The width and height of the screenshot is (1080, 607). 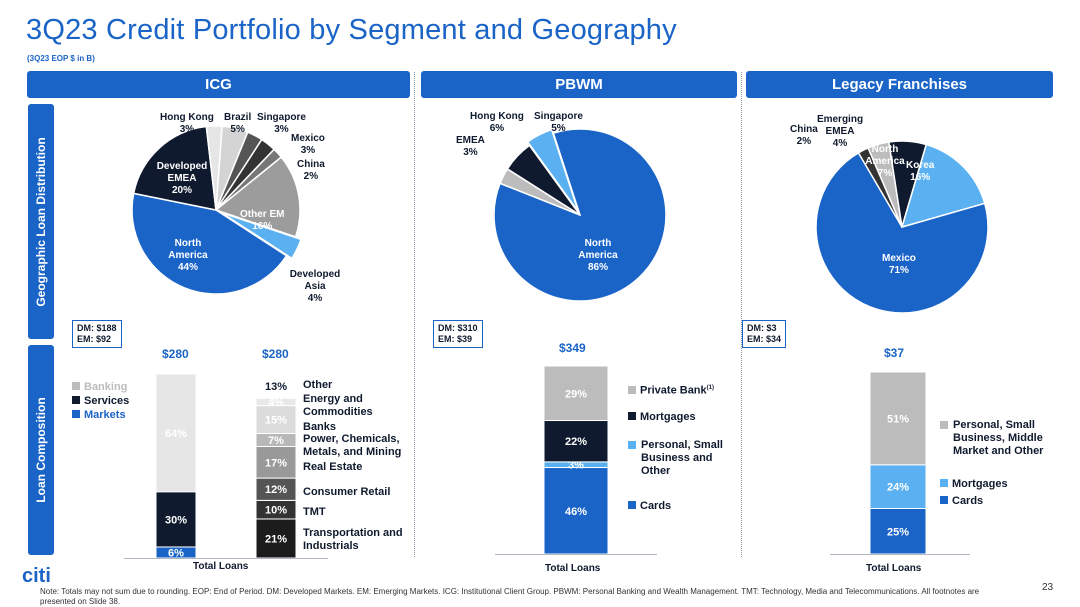 I want to click on bar-segment-private-bank, so click(x=576, y=393).